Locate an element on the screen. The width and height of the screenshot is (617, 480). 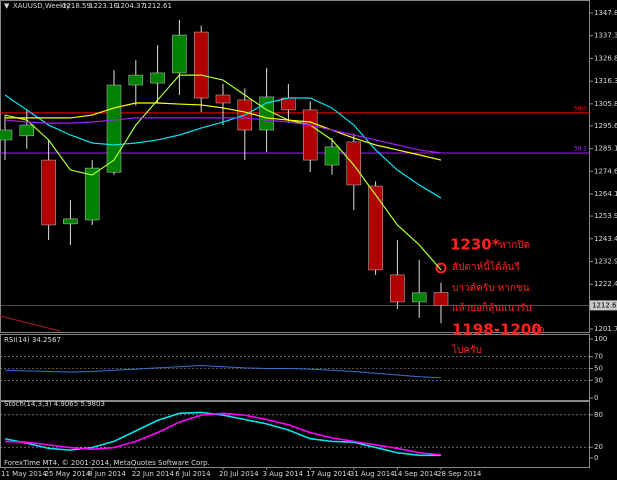
x-tick-label: 14 Sep 2014 is located at coordinates (415, 474).